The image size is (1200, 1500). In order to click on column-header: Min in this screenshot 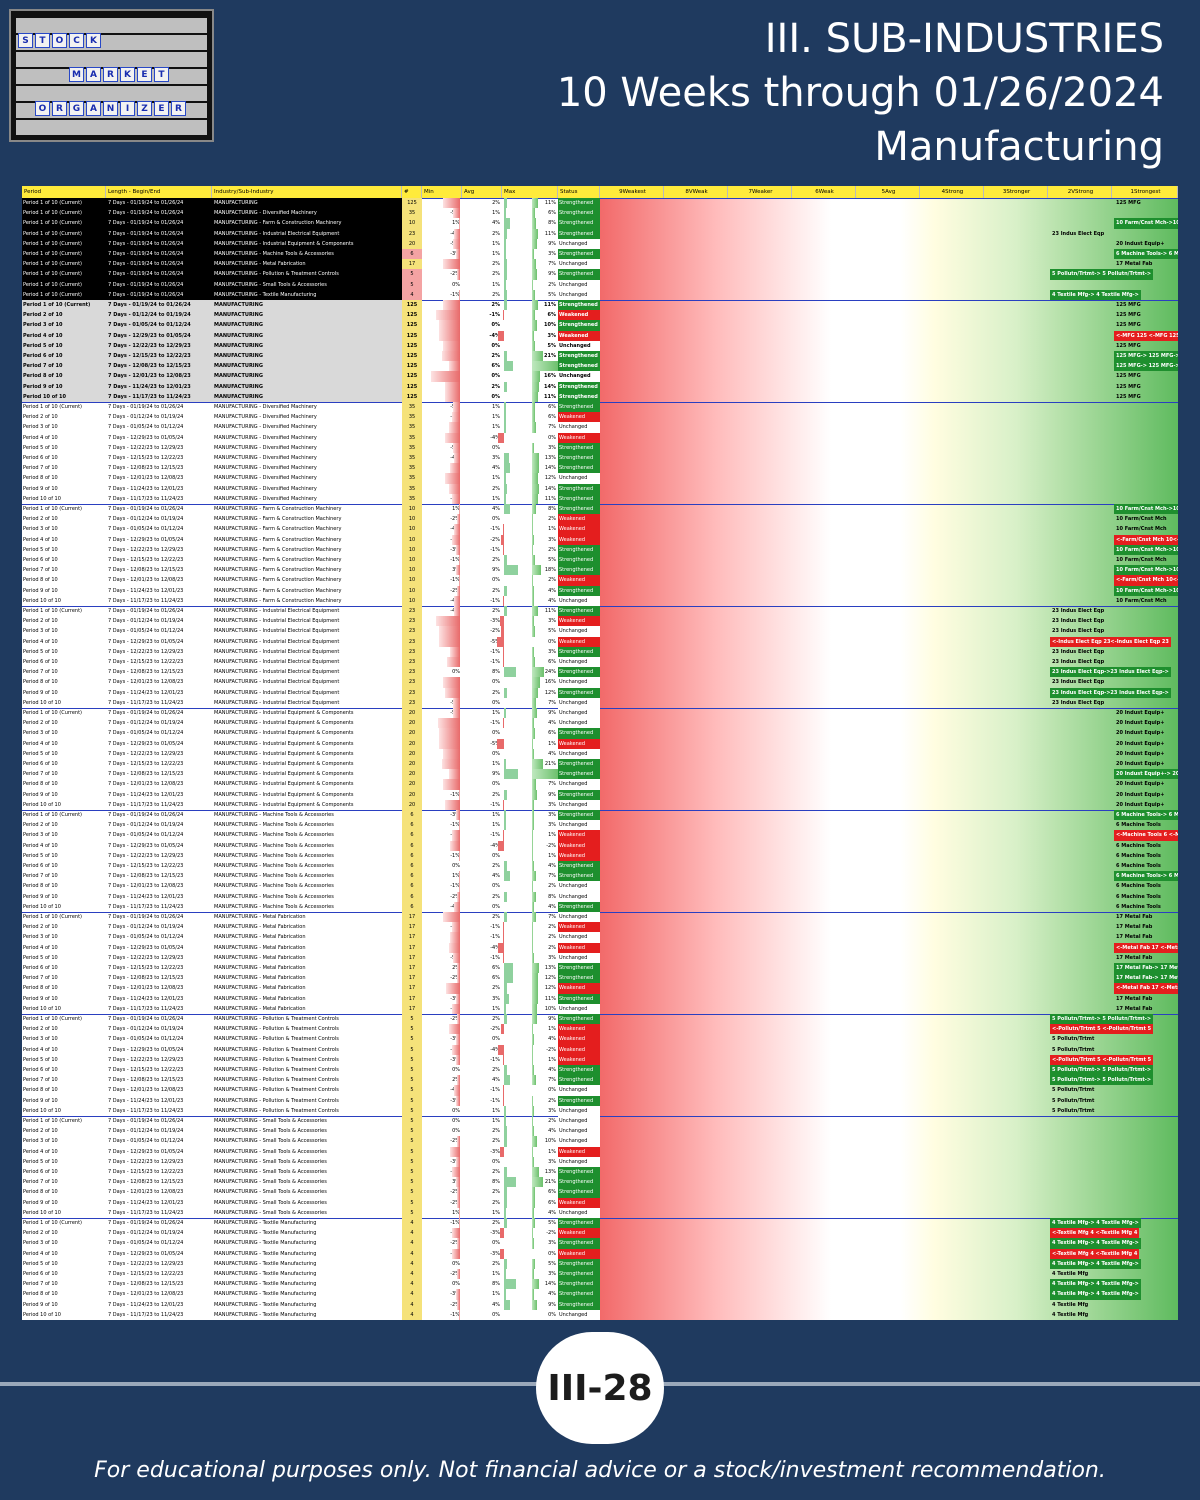, I will do `click(442, 192)`.